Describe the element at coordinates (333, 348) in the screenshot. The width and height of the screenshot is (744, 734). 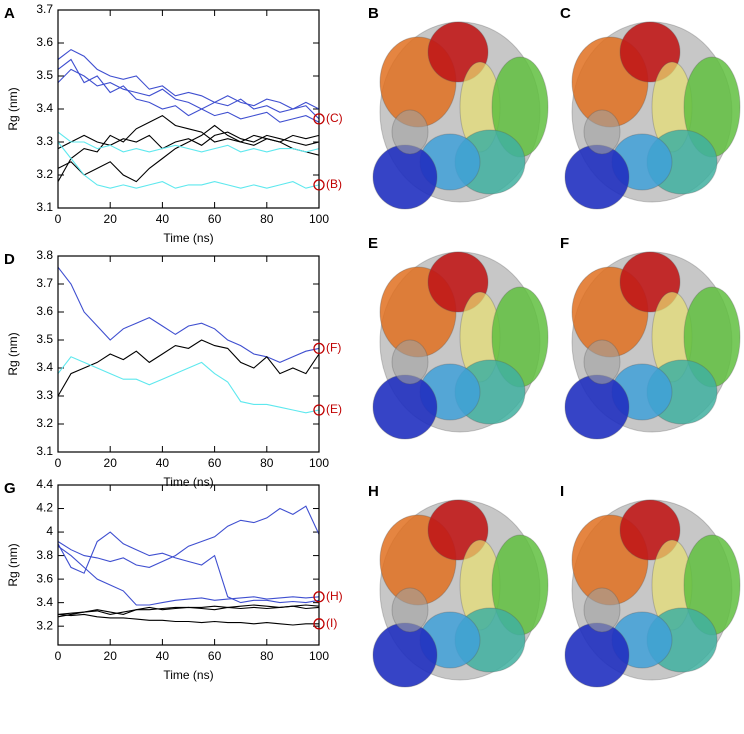
I see `annotation-label: (F)` at that location.